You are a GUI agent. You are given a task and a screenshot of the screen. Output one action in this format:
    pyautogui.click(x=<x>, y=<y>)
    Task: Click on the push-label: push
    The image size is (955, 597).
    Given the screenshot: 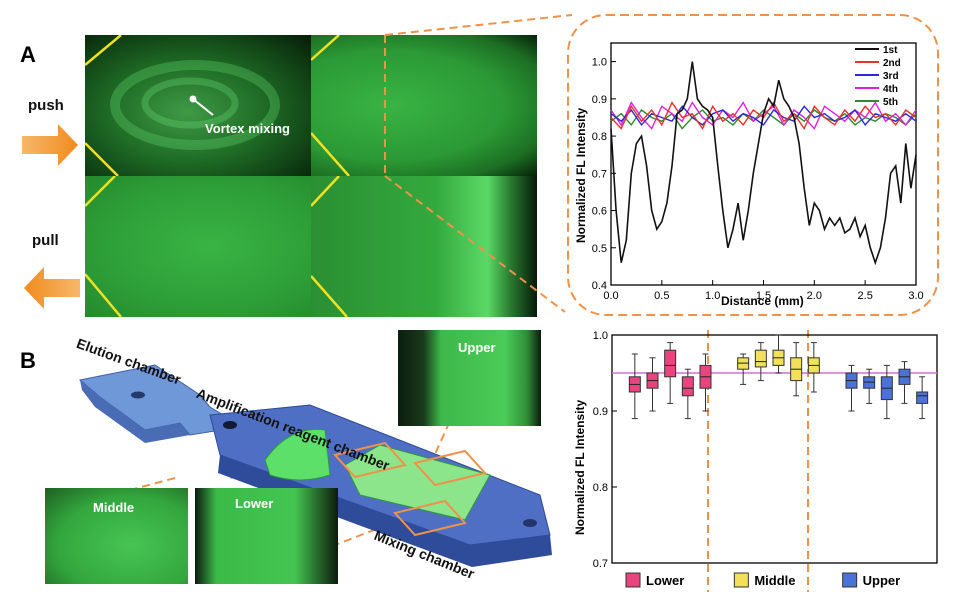 What is the action you would take?
    pyautogui.click(x=46, y=105)
    